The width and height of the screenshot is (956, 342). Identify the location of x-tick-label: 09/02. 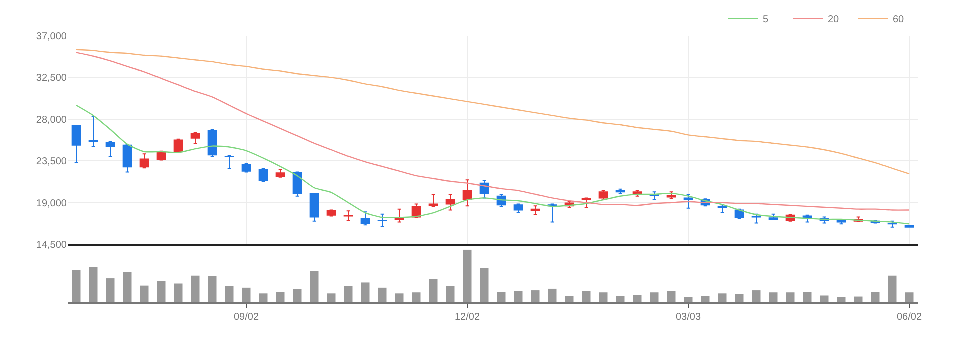
(247, 317).